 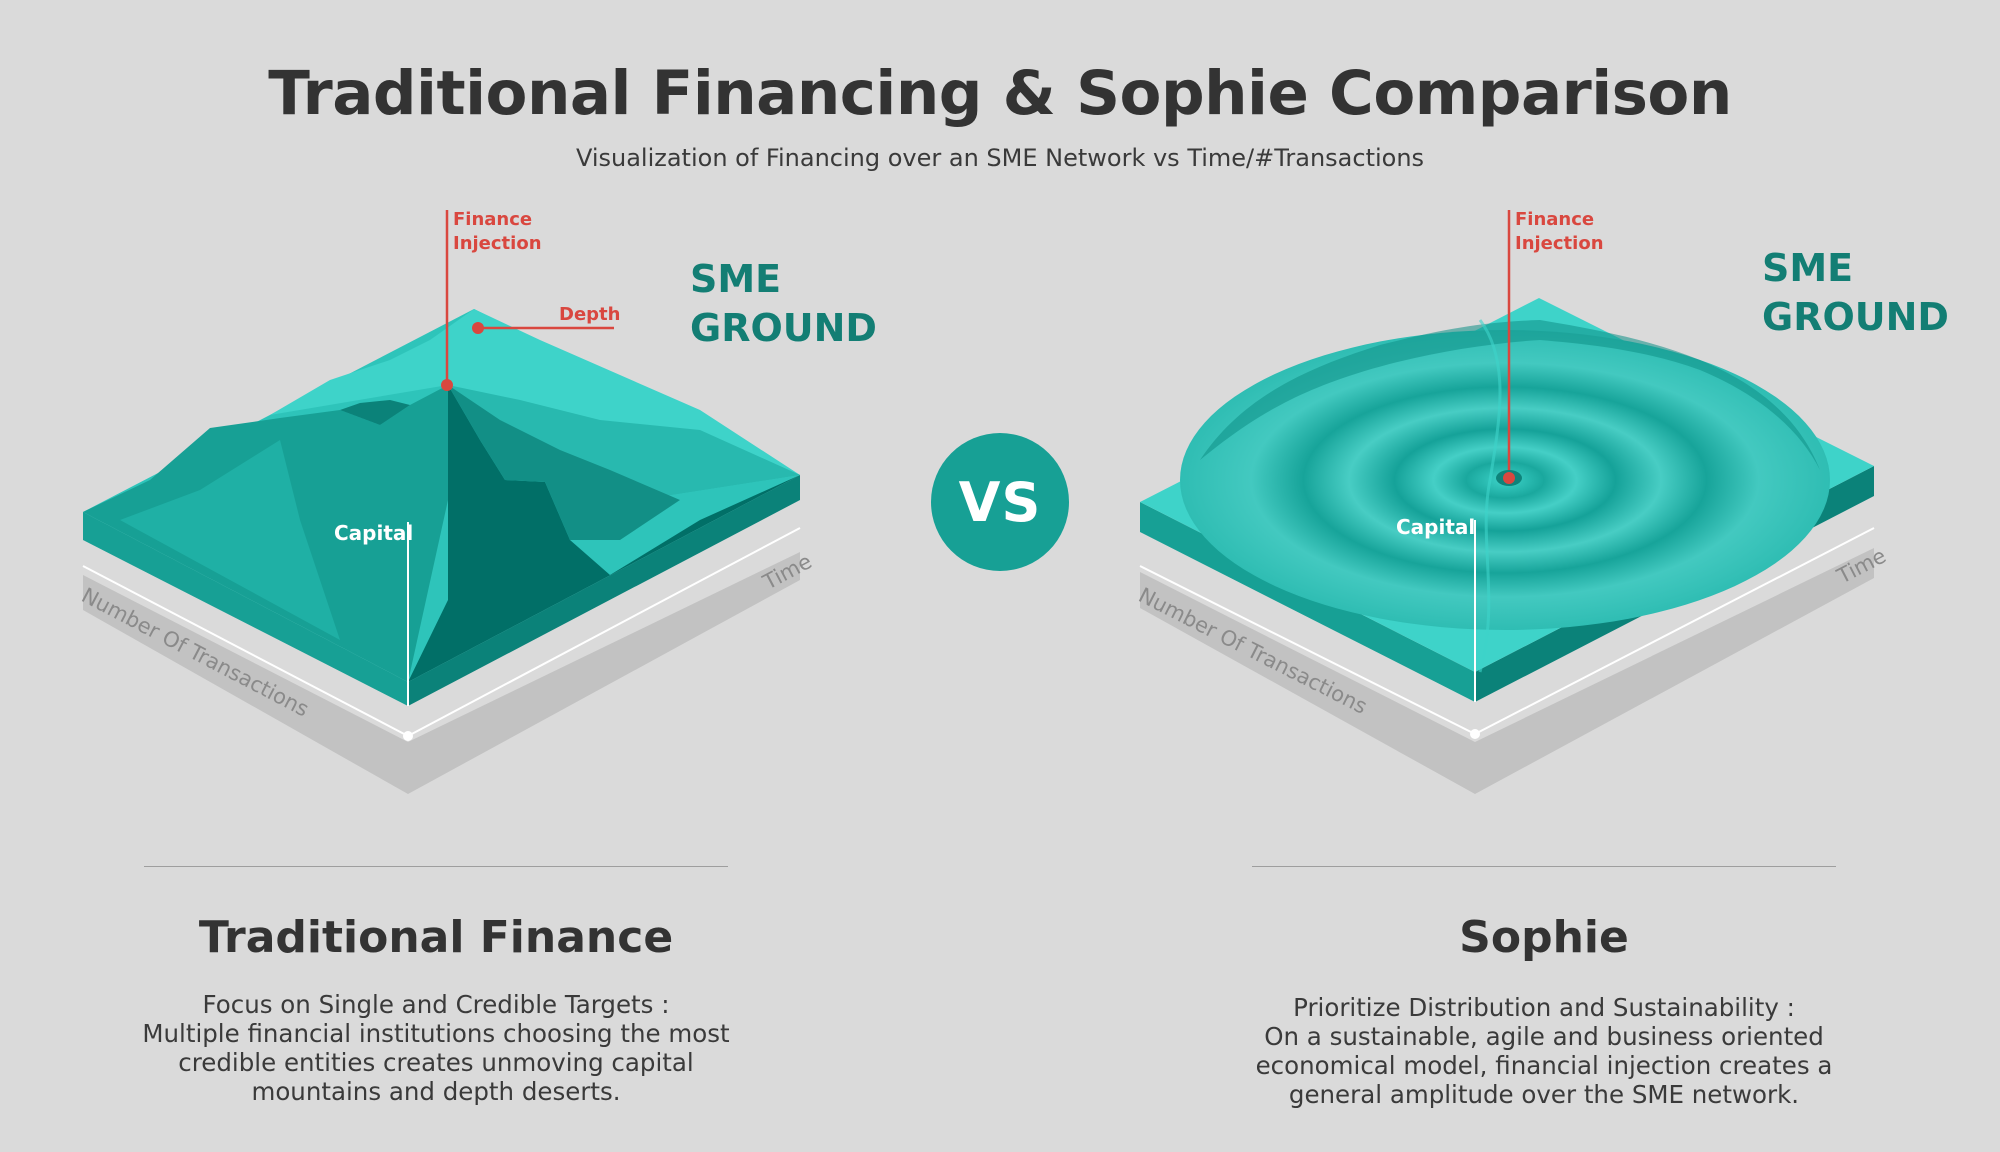 I want to click on right-injection-point, so click(x=1509, y=478).